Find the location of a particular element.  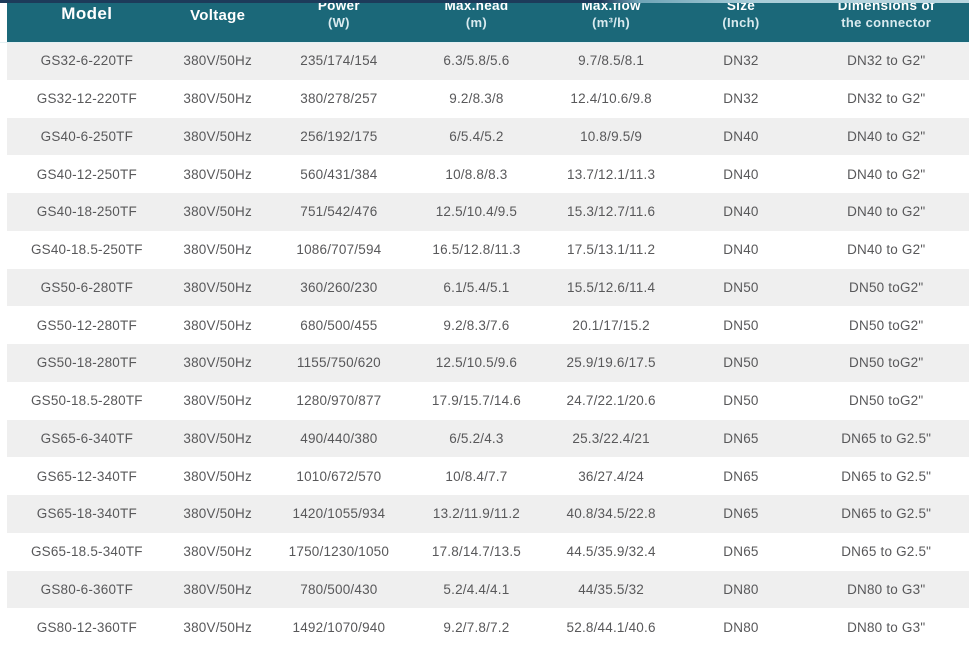

cell: DN32 is located at coordinates (741, 99).